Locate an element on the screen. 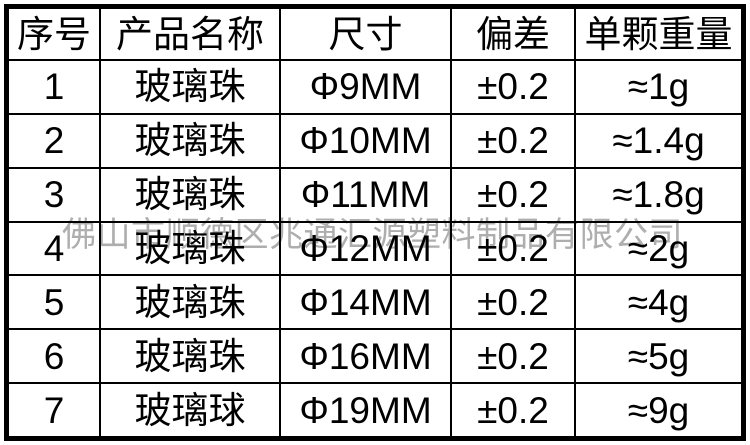 The image size is (750, 445). cell-product-name: 玻璃球 is located at coordinates (190, 410).